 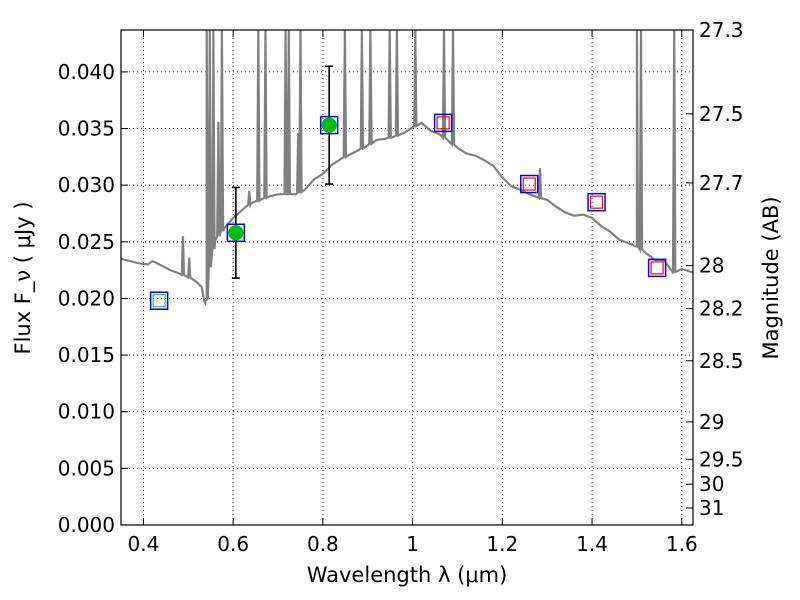 I want to click on right-tick-label: 29.5, so click(x=721, y=459).